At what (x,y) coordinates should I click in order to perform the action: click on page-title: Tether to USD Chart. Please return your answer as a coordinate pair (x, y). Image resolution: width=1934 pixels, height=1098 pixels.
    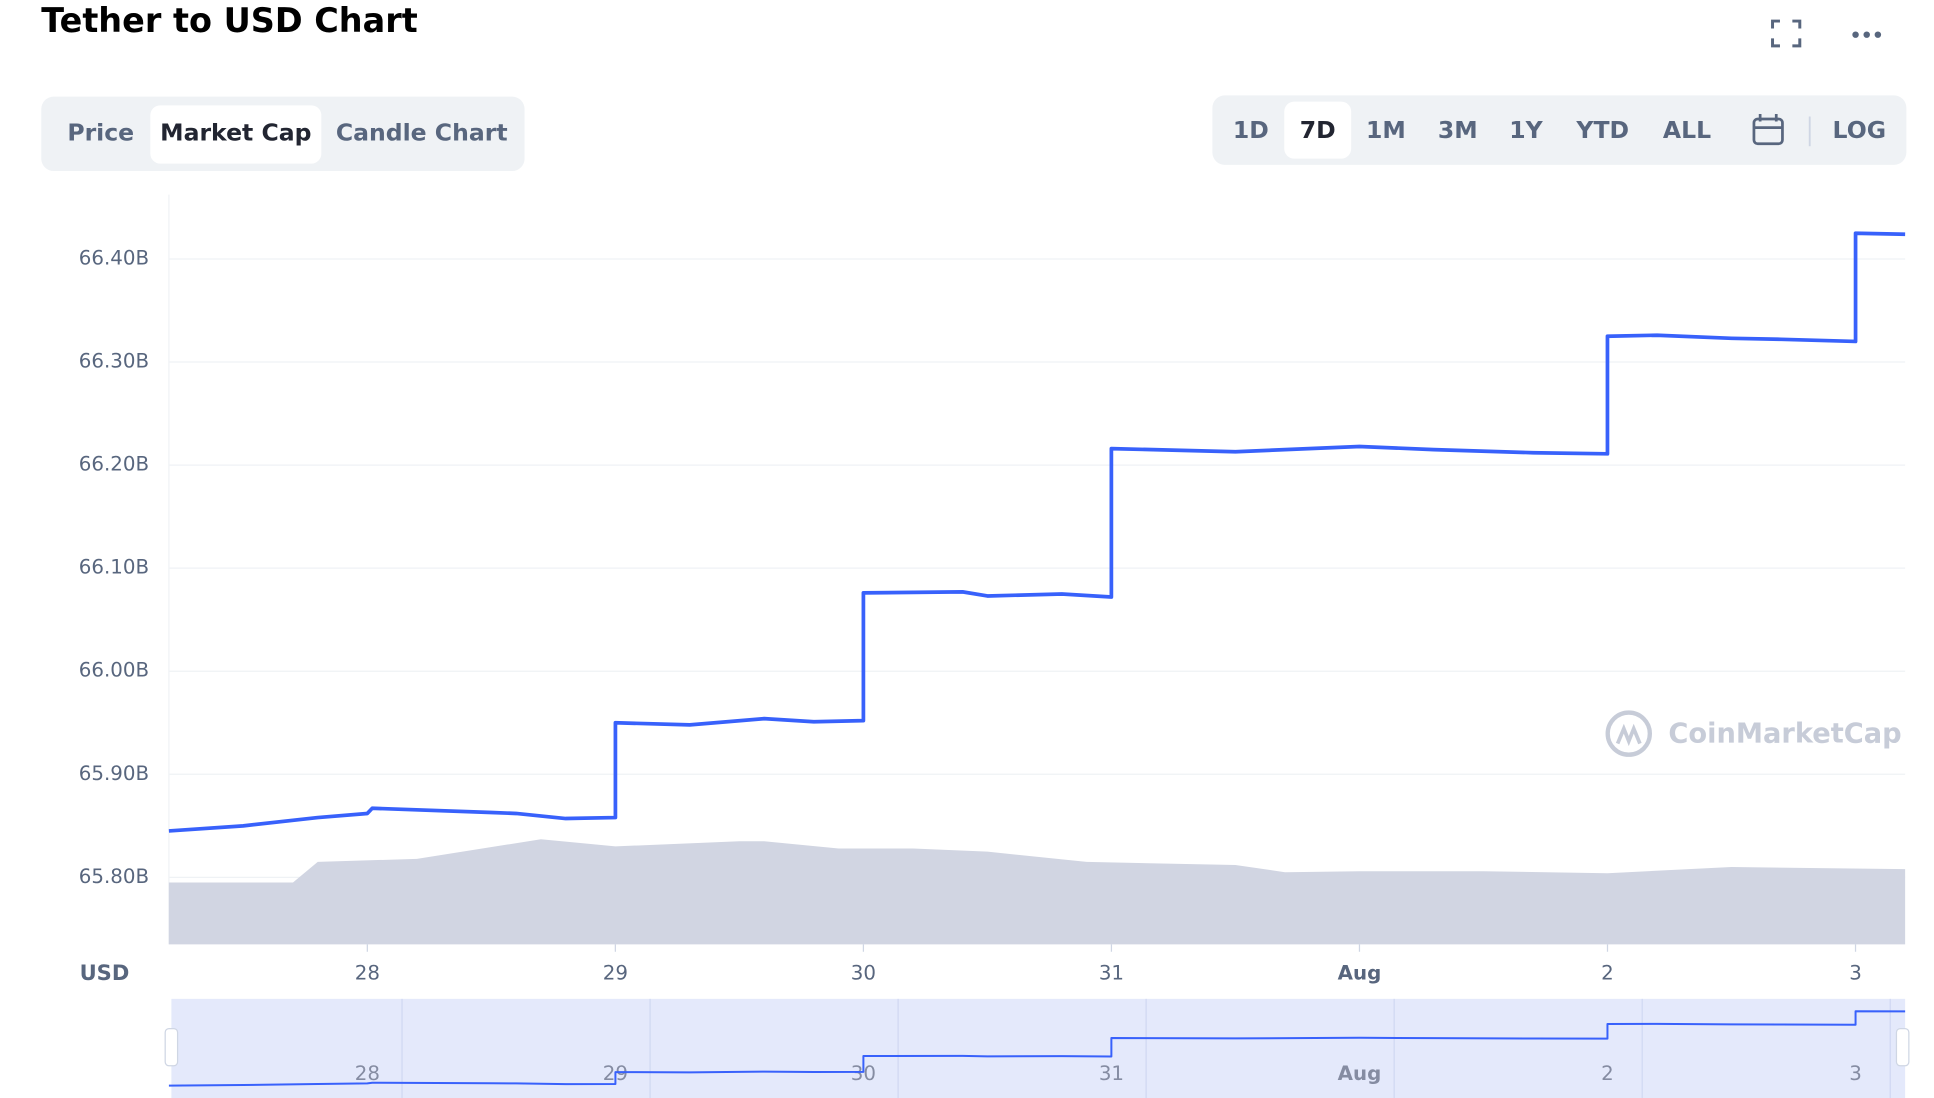
    Looking at the image, I should click on (229, 20).